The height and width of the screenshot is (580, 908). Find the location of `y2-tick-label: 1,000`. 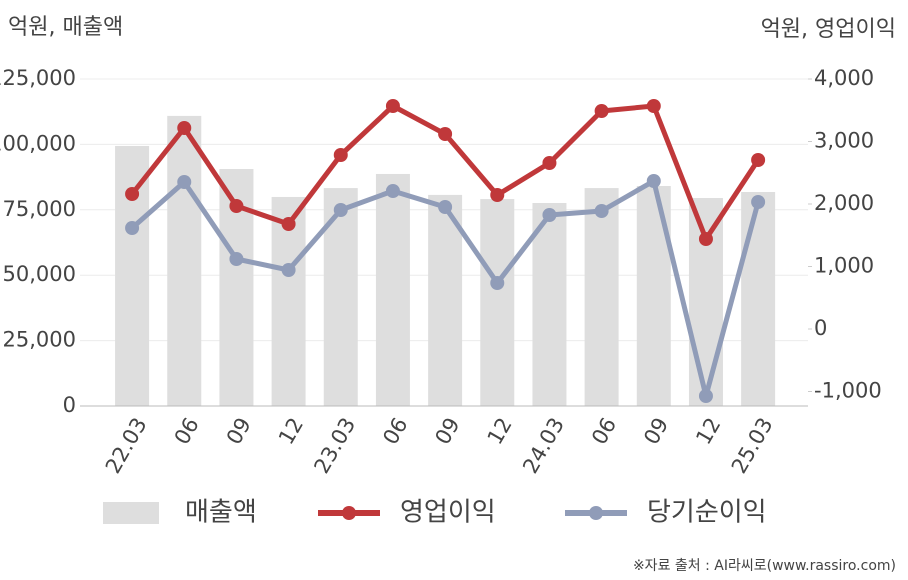

y2-tick-label: 1,000 is located at coordinates (844, 266).